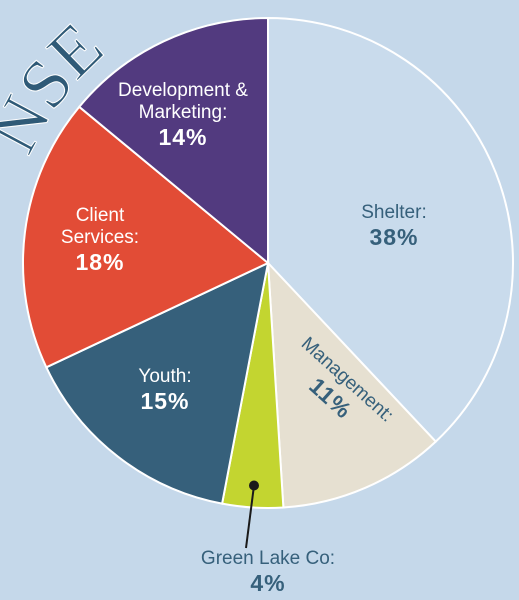 Image resolution: width=519 pixels, height=600 pixels. What do you see at coordinates (268, 558) in the screenshot?
I see `category-label: Green Lake Co:` at bounding box center [268, 558].